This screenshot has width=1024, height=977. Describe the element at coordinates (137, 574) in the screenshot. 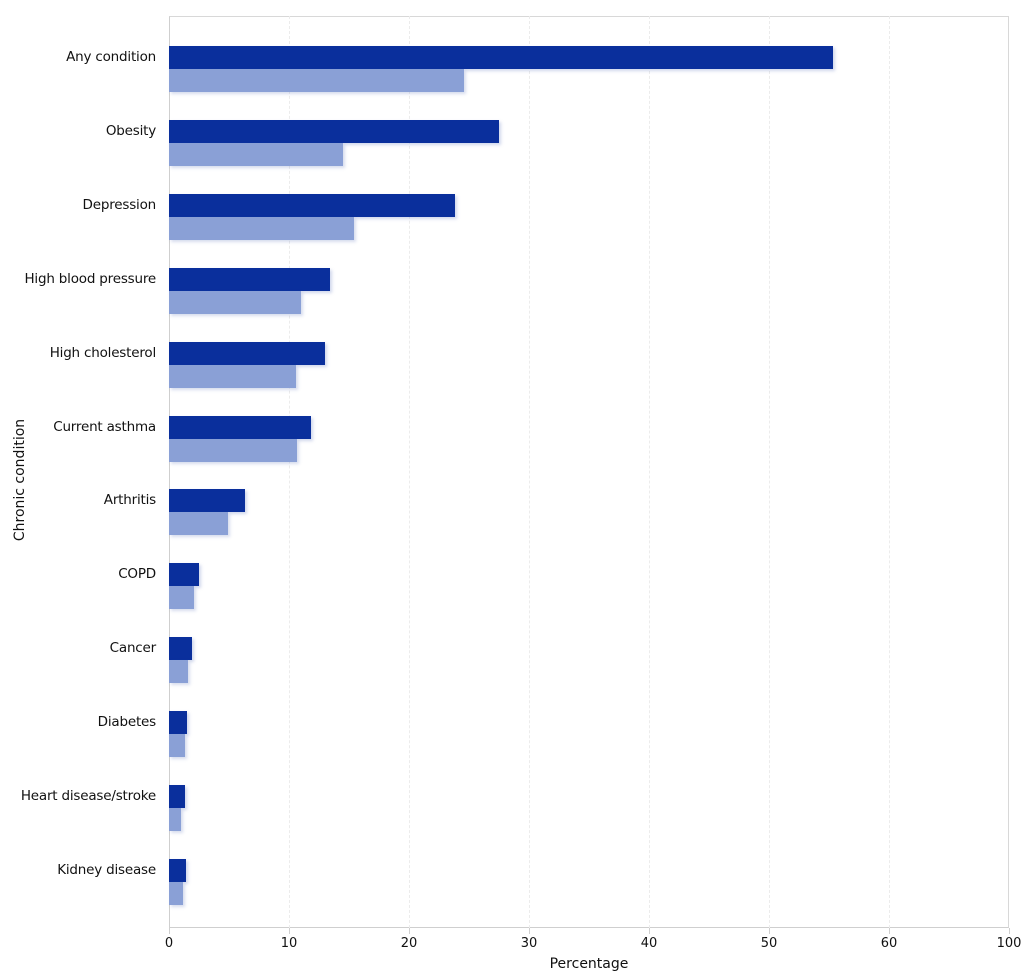

I see `category-label: COPD` at that location.